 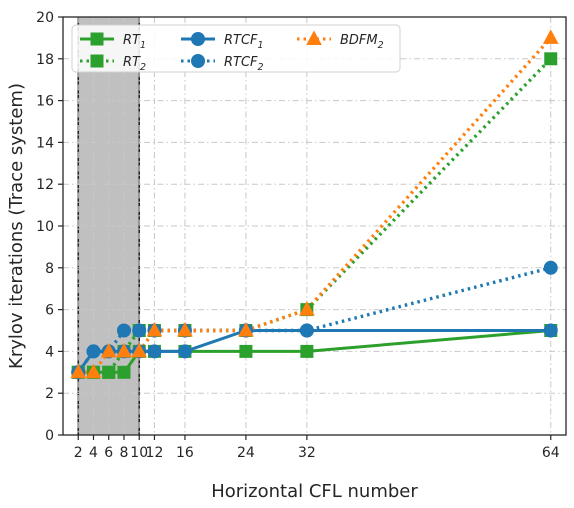 What do you see at coordinates (307, 453) in the screenshot?
I see `x-tick-label: 32` at bounding box center [307, 453].